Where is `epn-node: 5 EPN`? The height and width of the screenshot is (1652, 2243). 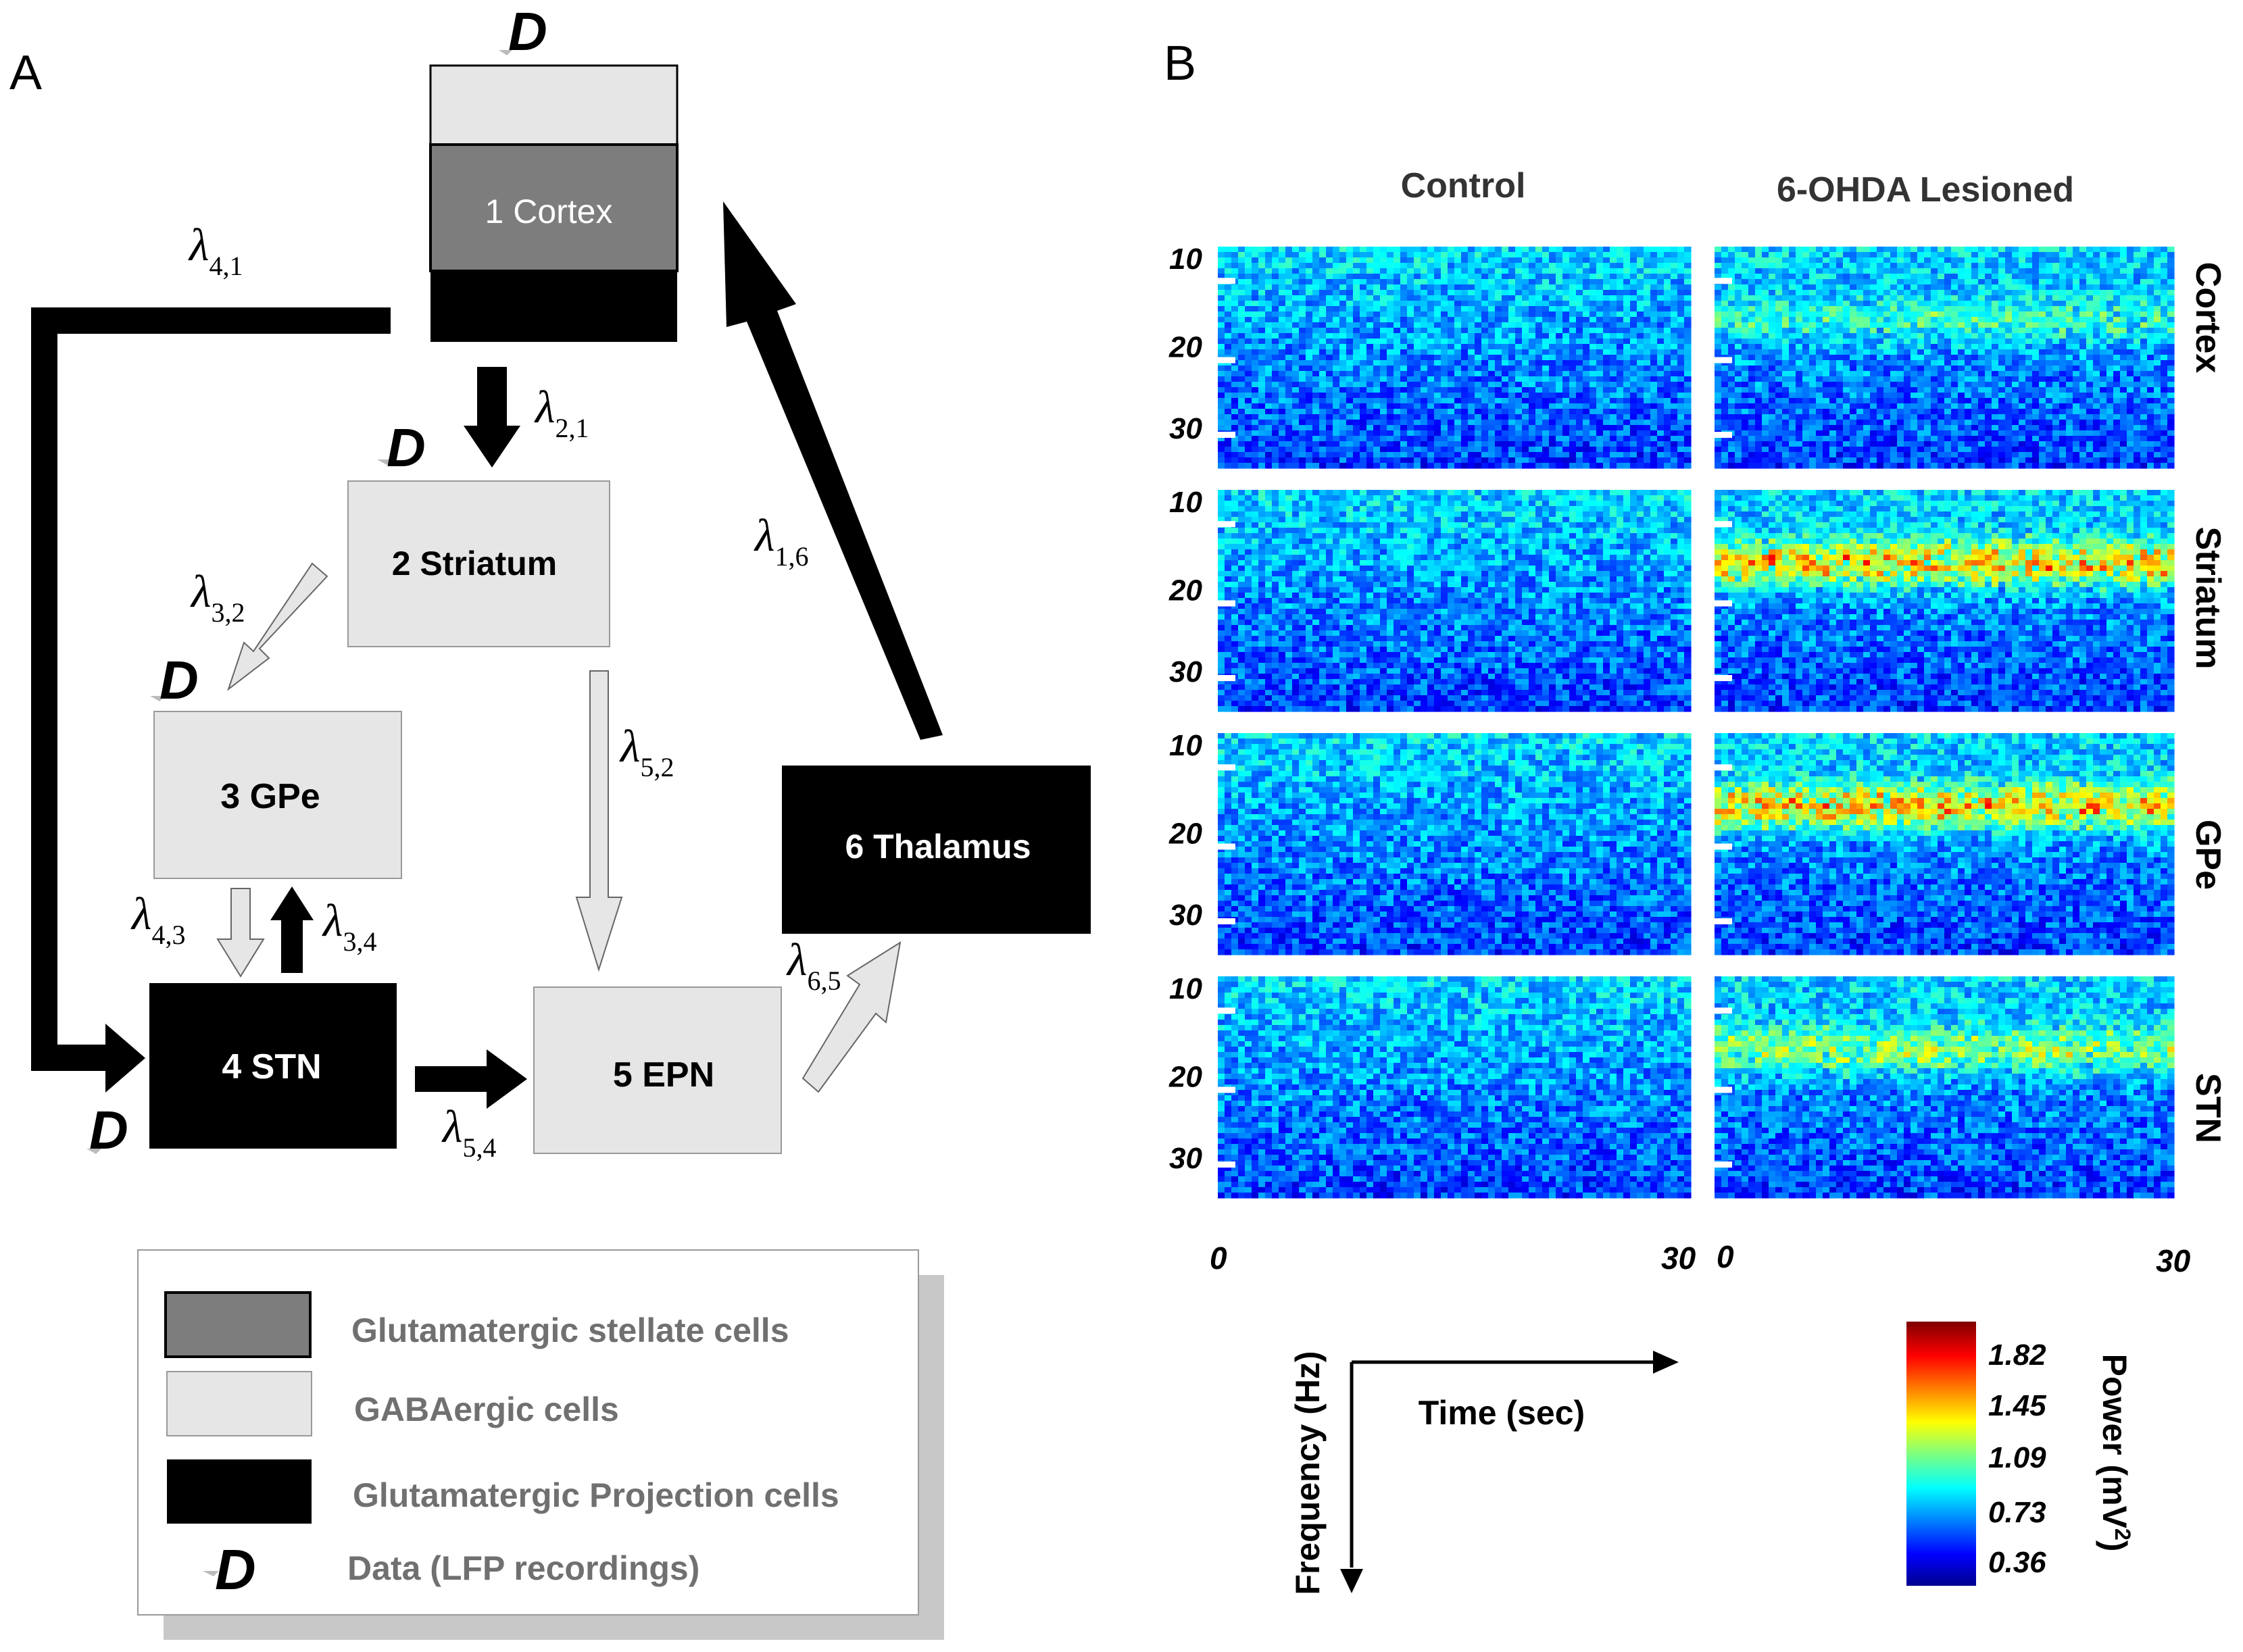 epn-node: 5 EPN is located at coordinates (657, 1070).